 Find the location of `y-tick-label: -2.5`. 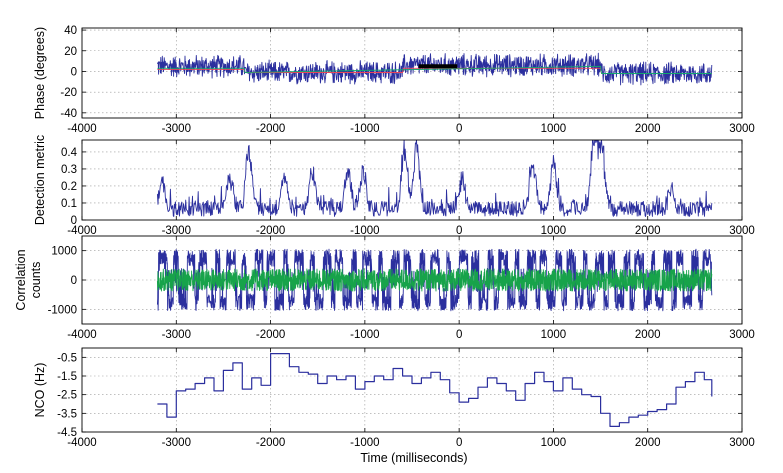

y-tick-label: -2.5 is located at coordinates (67, 396).